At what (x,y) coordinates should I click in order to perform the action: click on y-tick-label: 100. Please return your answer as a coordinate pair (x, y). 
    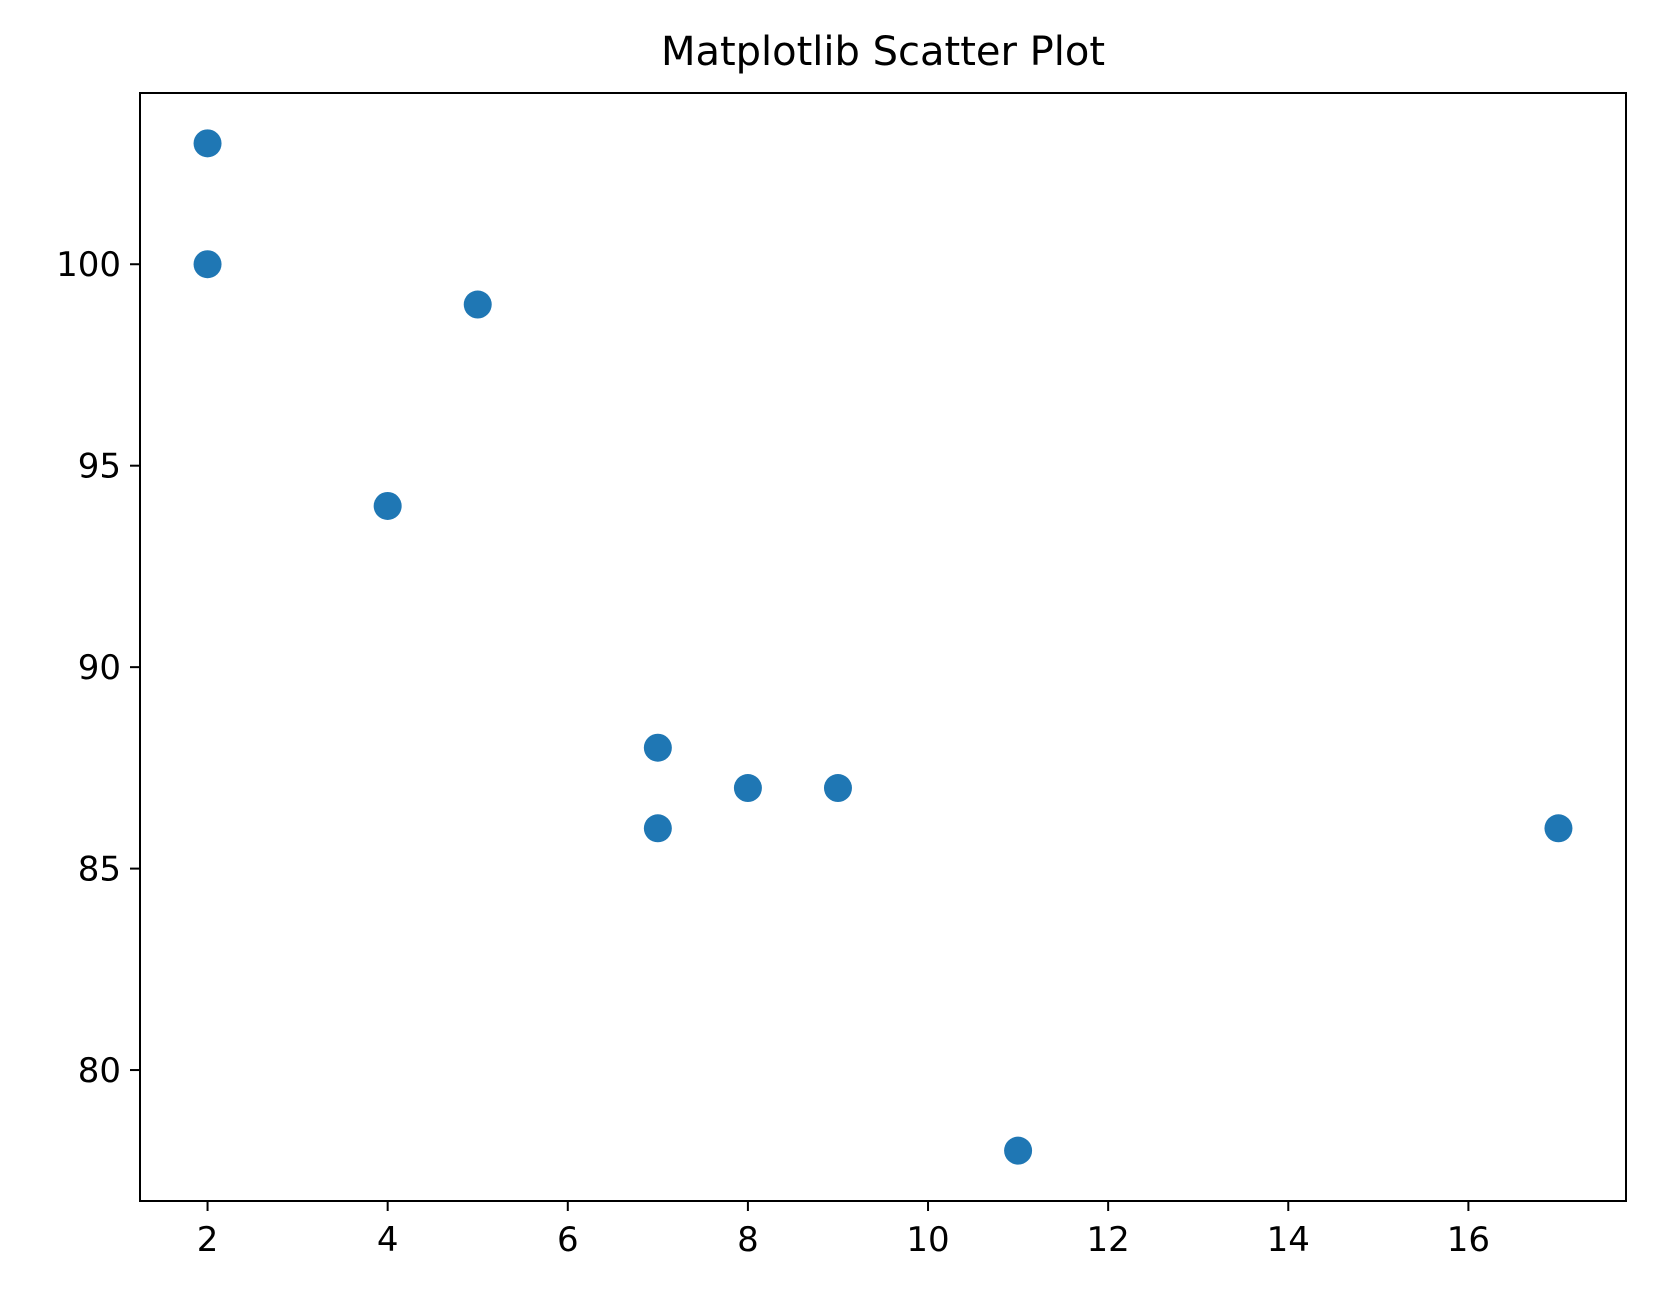
    Looking at the image, I should click on (88, 265).